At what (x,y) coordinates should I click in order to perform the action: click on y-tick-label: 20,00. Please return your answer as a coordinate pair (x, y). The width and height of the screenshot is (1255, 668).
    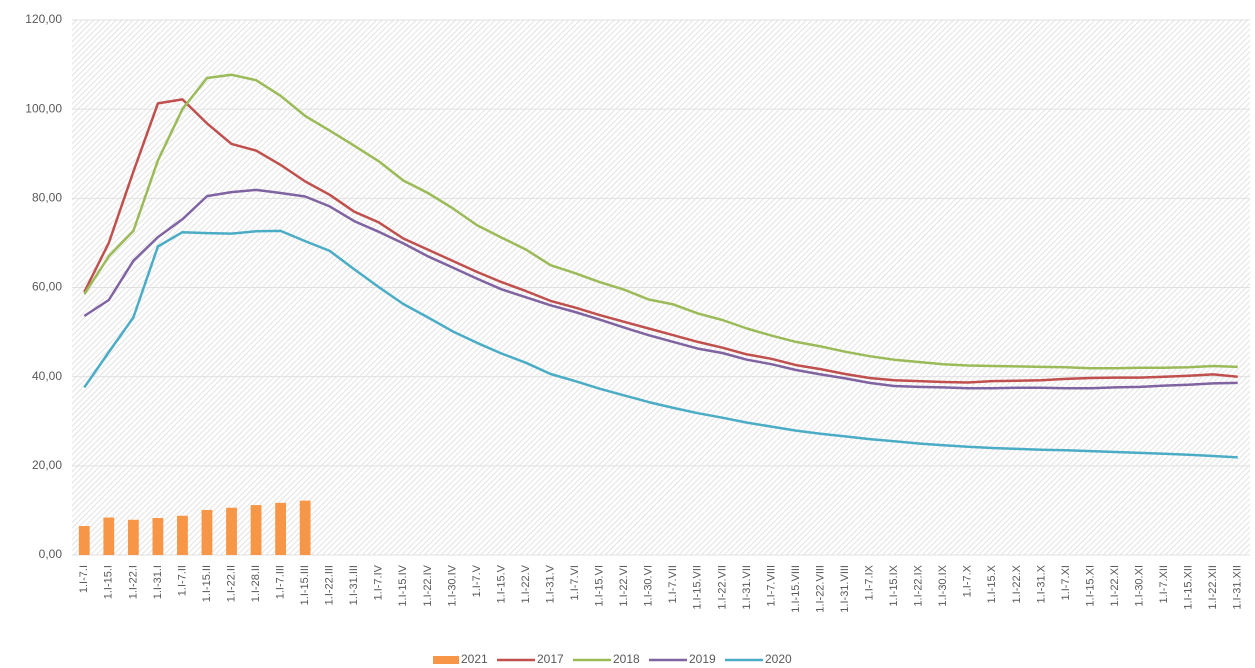
    Looking at the image, I should click on (47, 465).